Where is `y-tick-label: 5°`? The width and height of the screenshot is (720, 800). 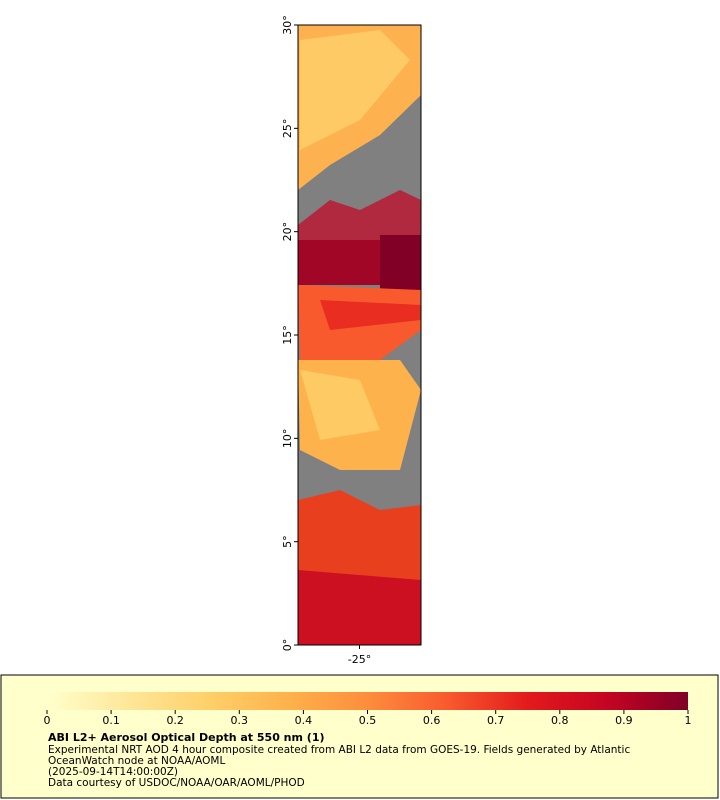
y-tick-label: 5° is located at coordinates (287, 541).